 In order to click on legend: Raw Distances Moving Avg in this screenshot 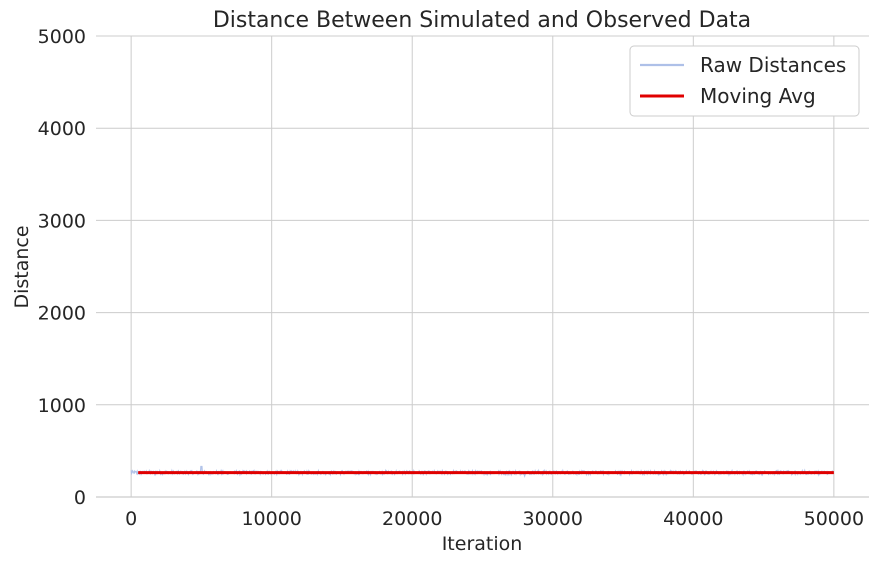, I will do `click(744, 81)`.